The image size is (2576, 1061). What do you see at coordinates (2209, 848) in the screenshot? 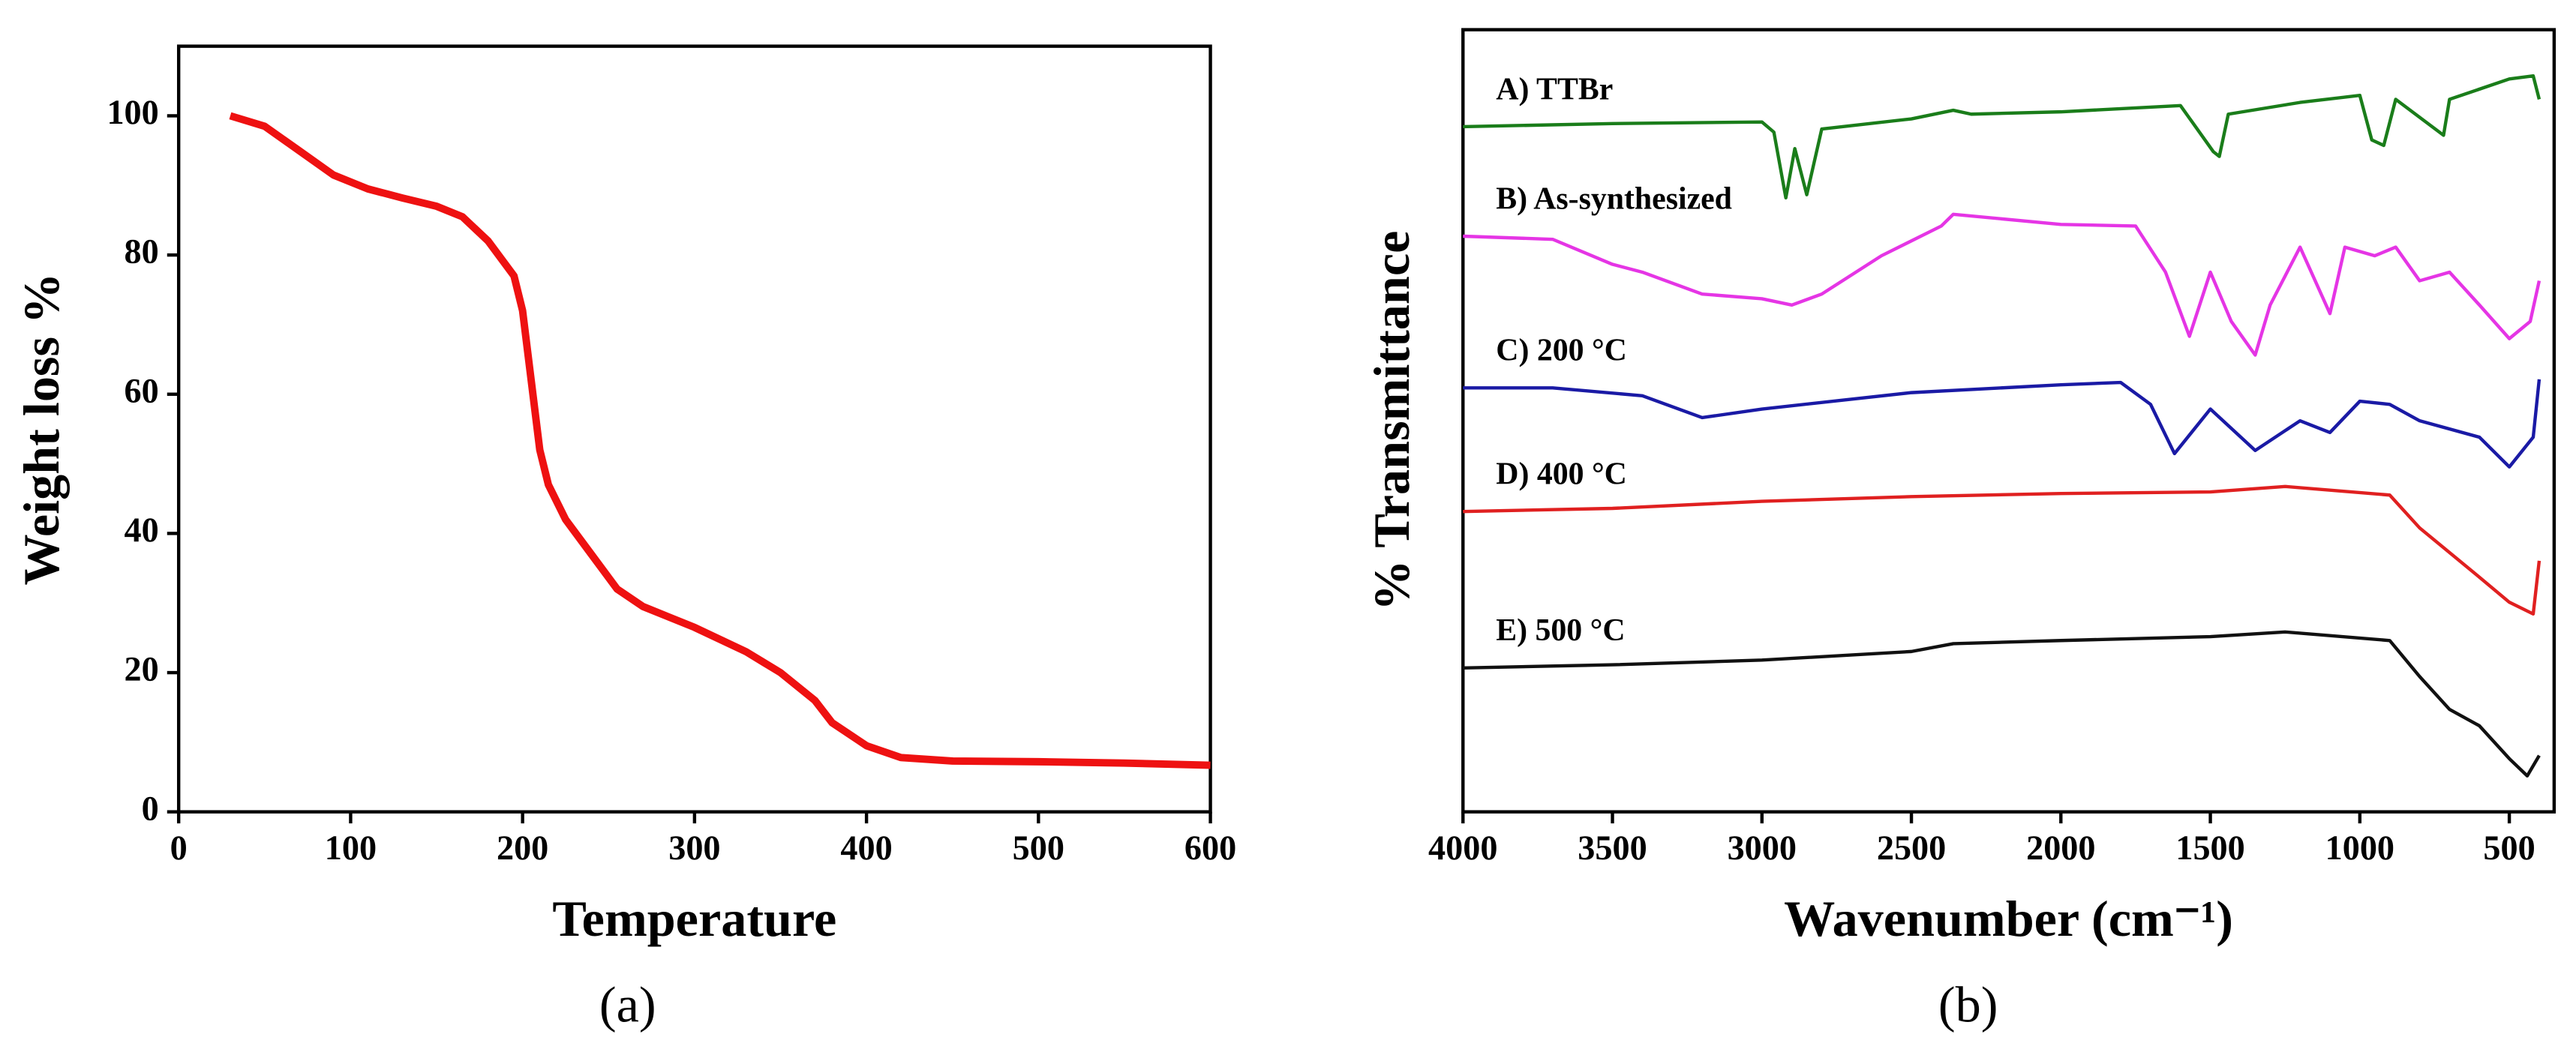
I see `x-tick-label: 1500` at bounding box center [2209, 848].